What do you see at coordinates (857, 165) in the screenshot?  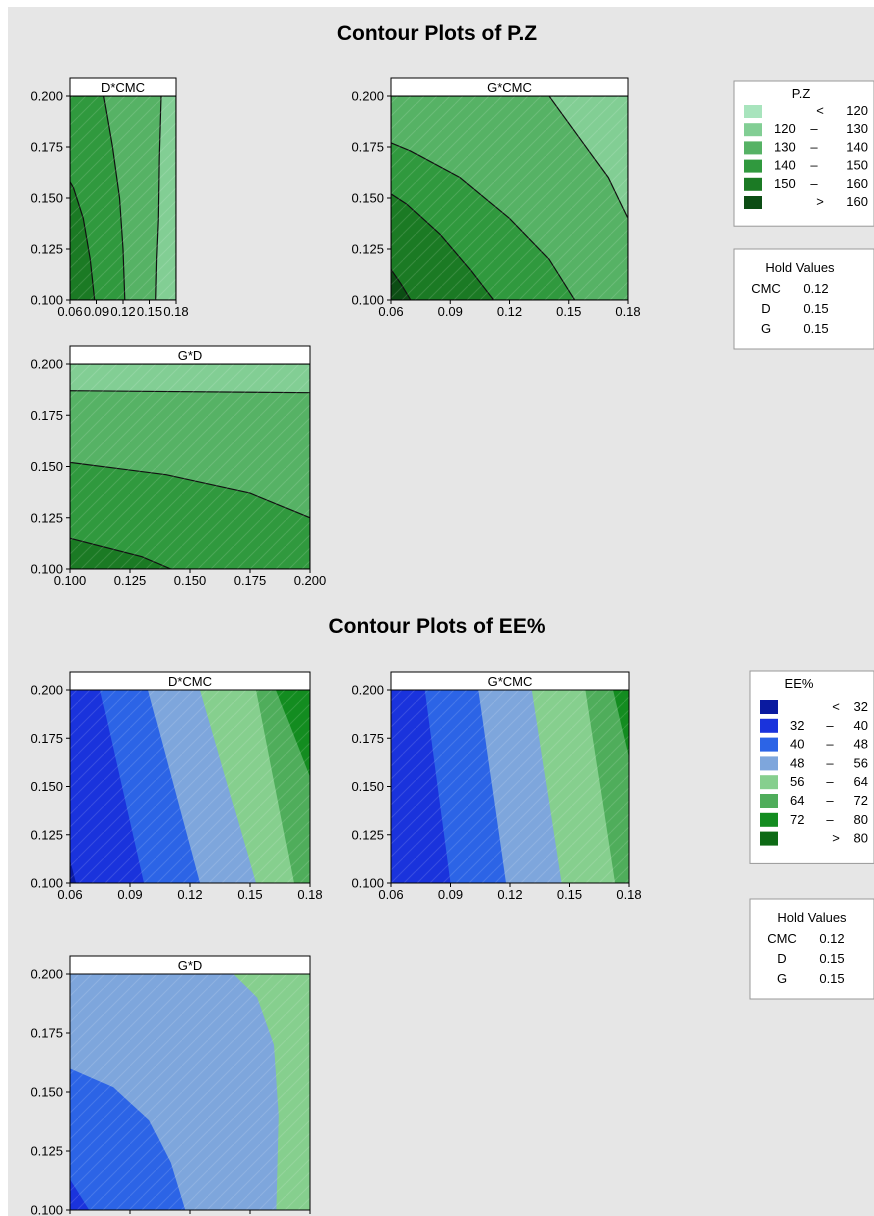 I see `pz-legend-value: 150` at bounding box center [857, 165].